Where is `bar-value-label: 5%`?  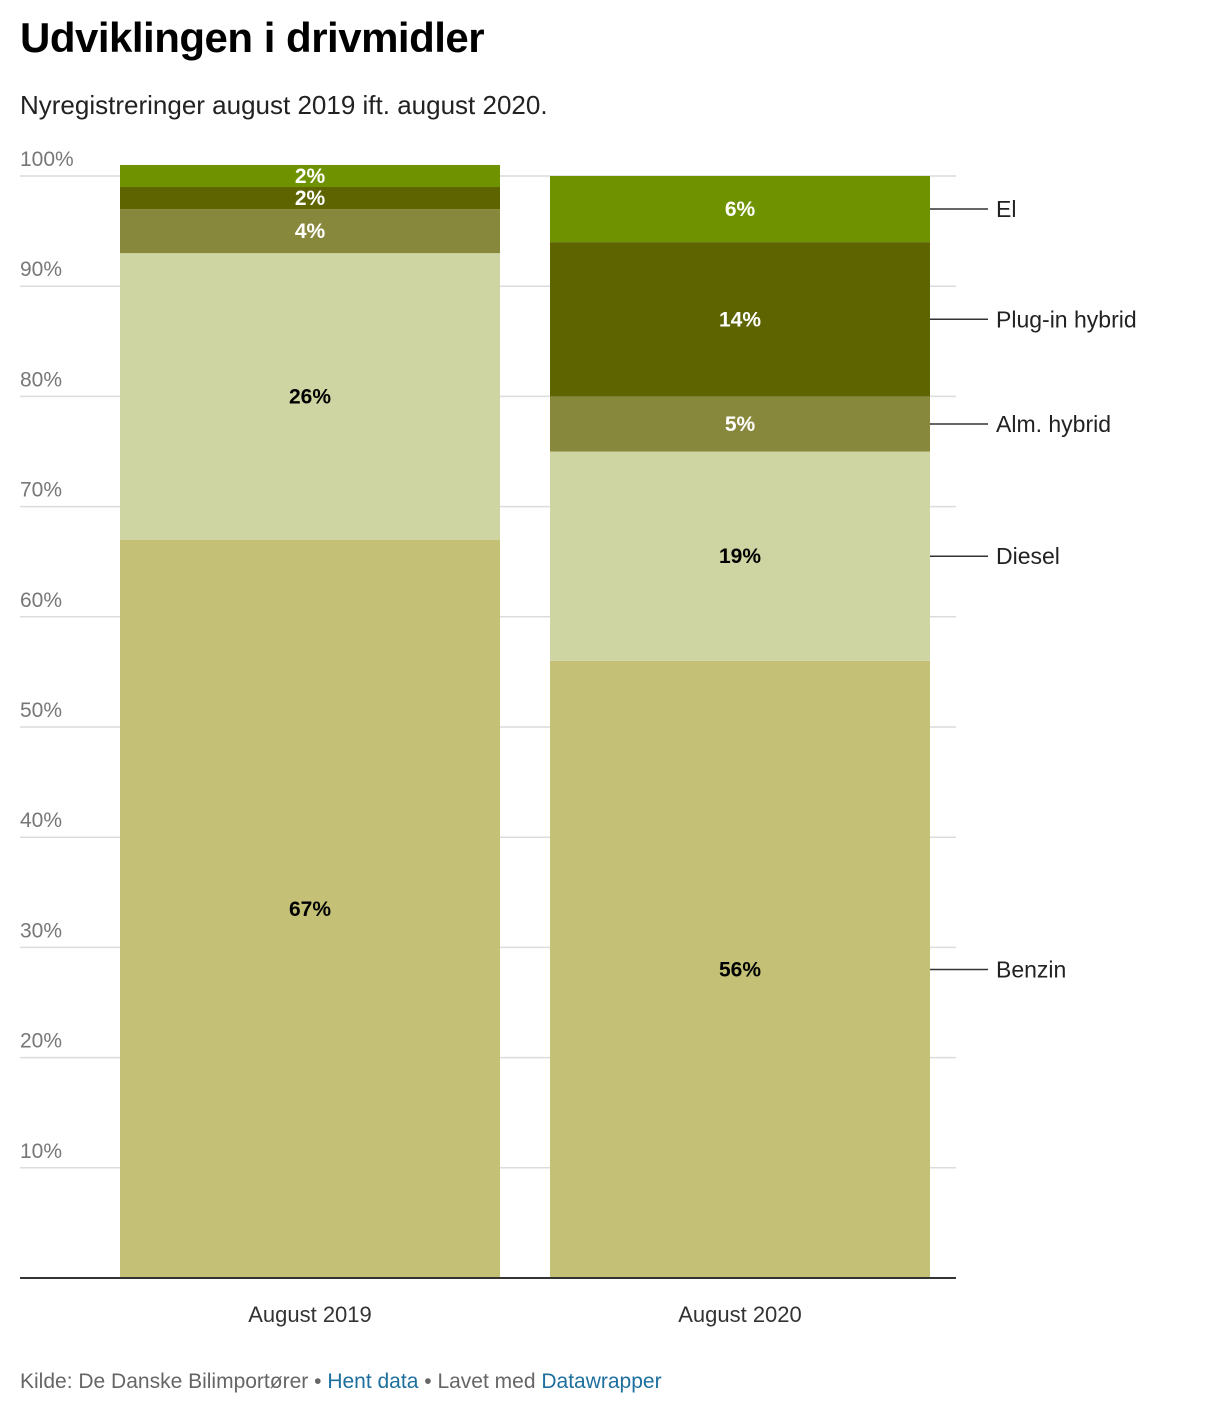
bar-value-label: 5% is located at coordinates (740, 424).